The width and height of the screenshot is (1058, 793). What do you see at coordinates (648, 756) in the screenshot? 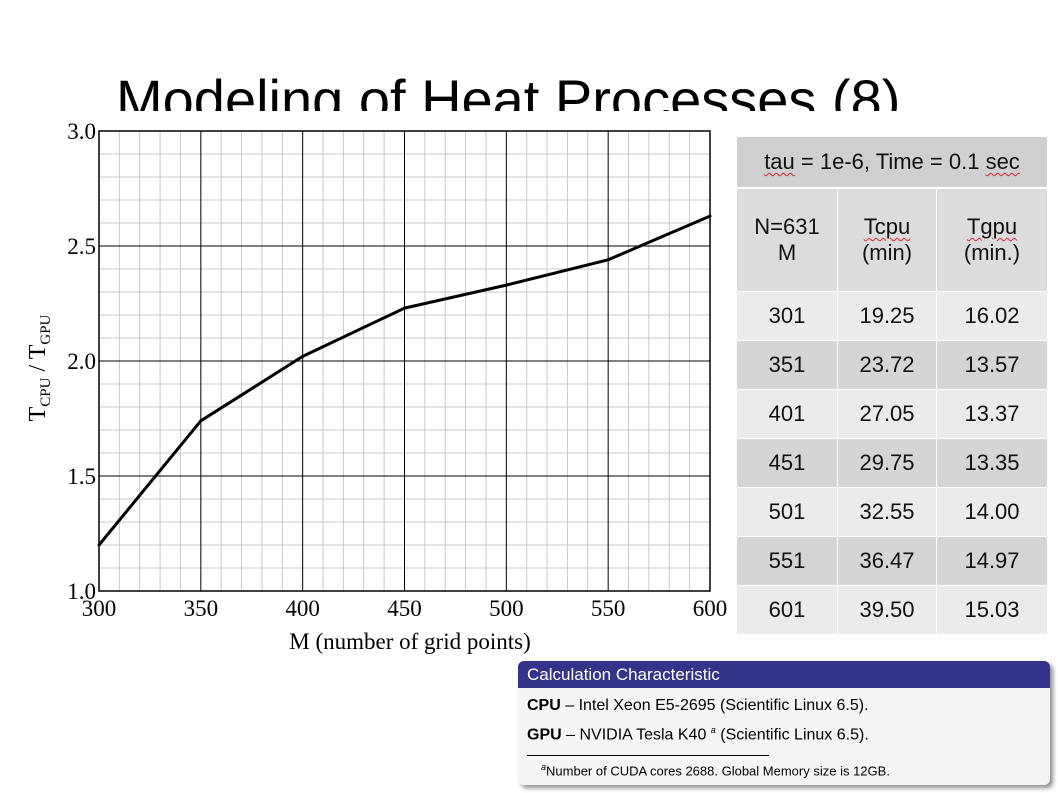
I see `footnote-separator` at bounding box center [648, 756].